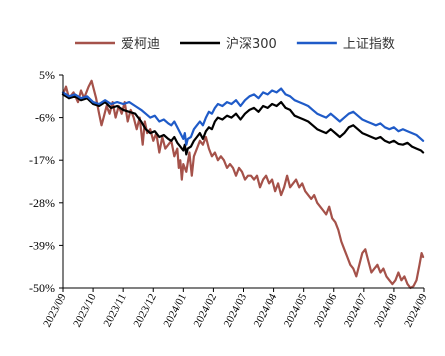  Describe the element at coordinates (296, 310) in the screenshot. I see `x-tick-label: 2024/05` at that location.